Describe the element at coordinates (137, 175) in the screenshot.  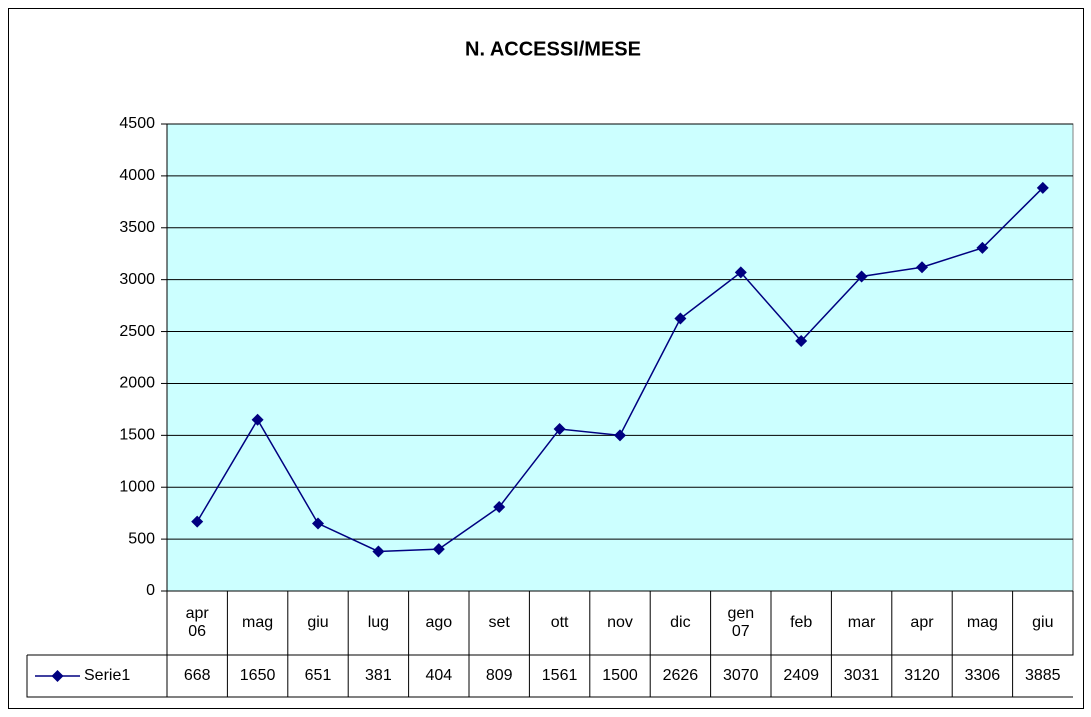
I see `y-tick-label: 4000` at that location.